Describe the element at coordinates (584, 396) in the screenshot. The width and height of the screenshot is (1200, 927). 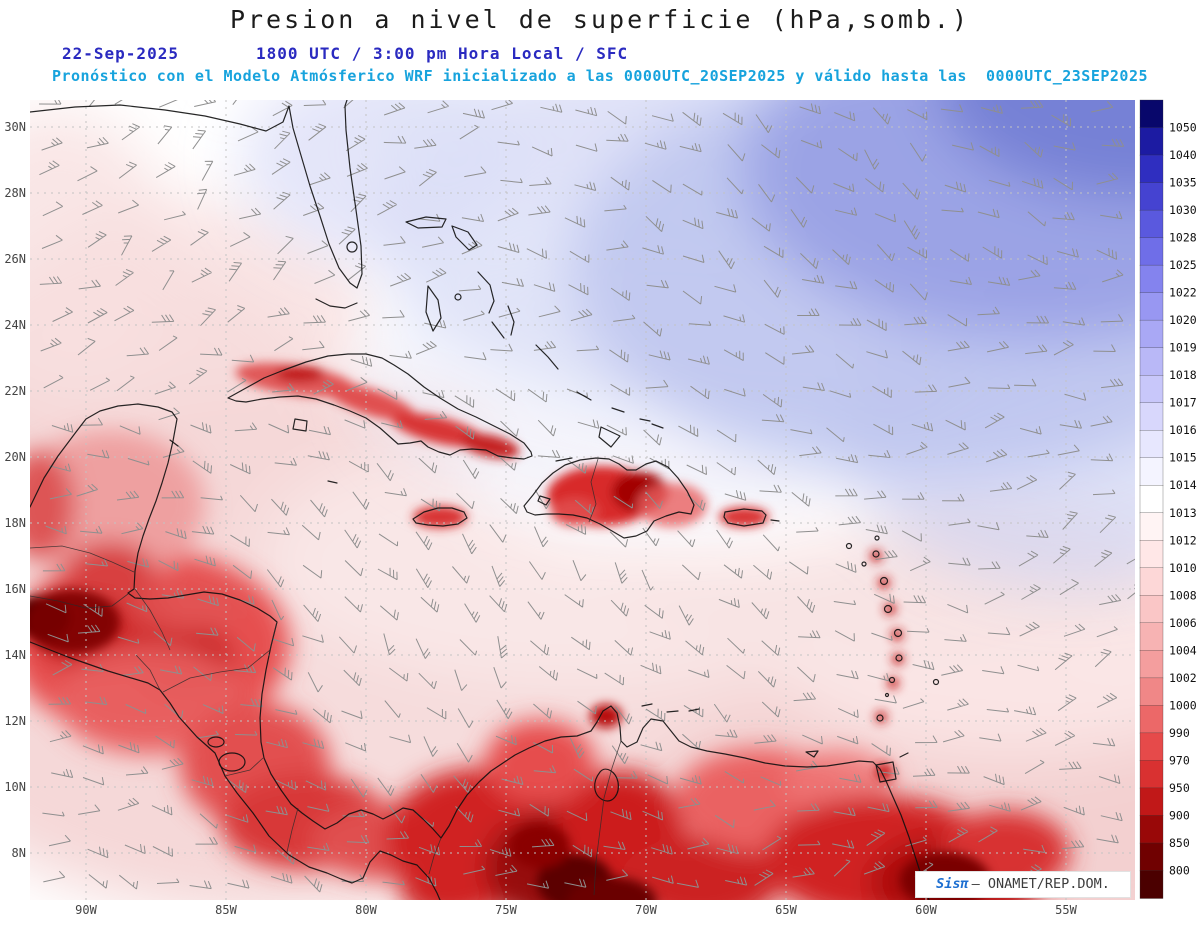
I see `coast-crooked-island` at that location.